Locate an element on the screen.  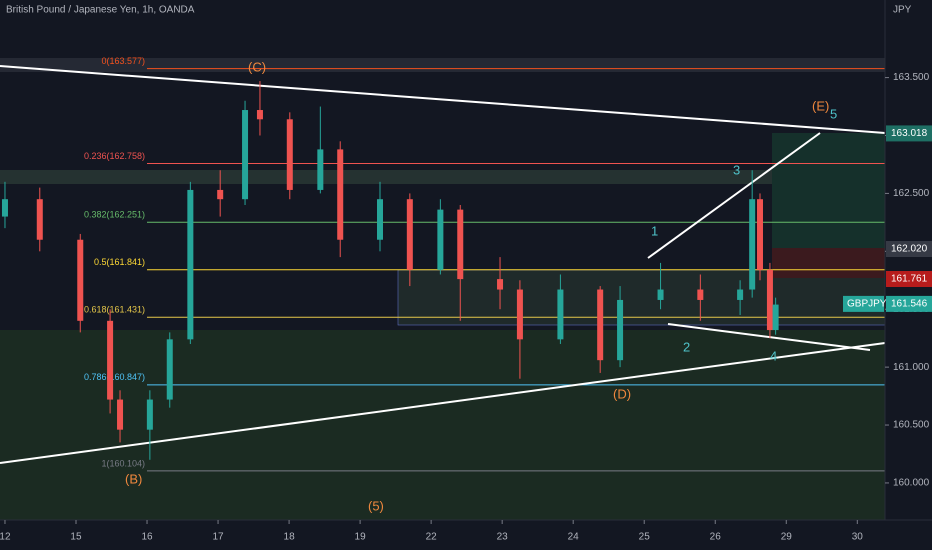
price-tag-label: 161.761 is located at coordinates (909, 279).